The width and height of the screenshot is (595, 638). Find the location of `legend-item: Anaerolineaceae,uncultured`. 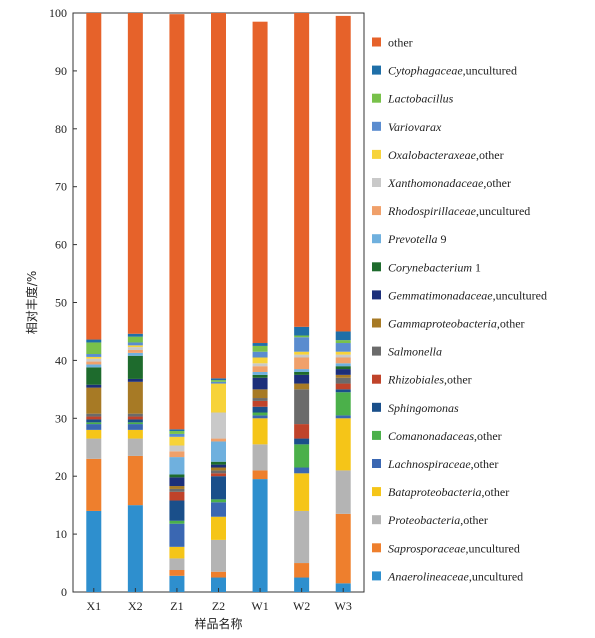

legend-item: Anaerolineaceae,uncultured is located at coordinates (447, 576).